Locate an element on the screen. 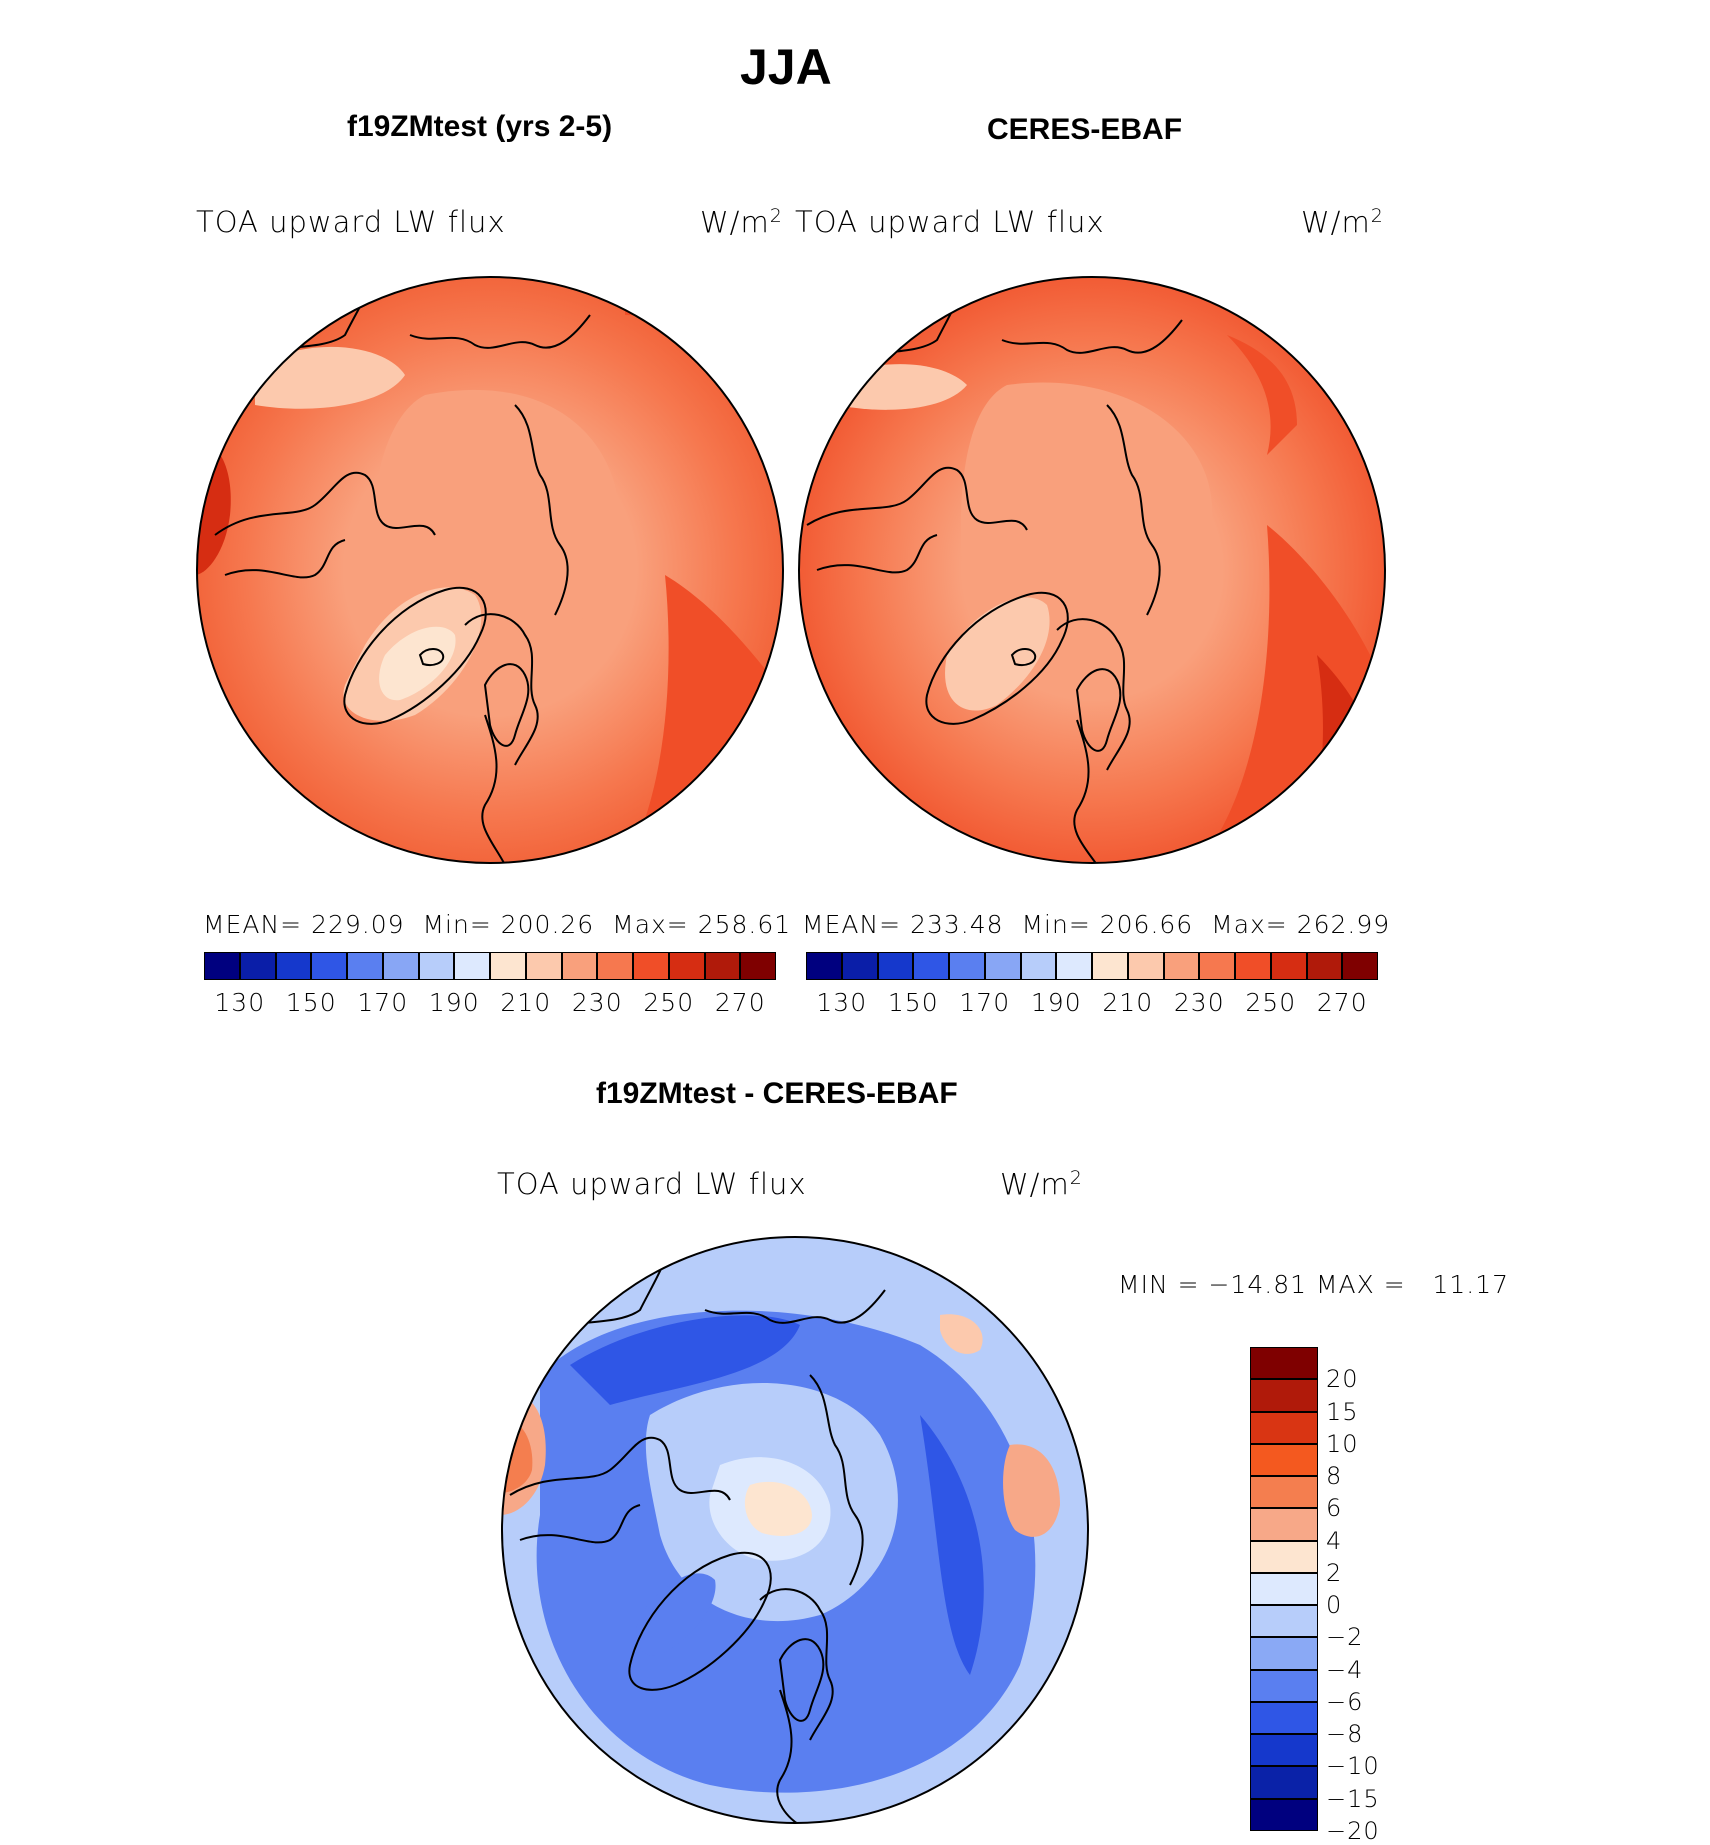 Image resolution: width=1710 pixels, height=1845 pixels. diff-panel-title: f19ZMtest - CERES-EBAF is located at coordinates (777, 1093).